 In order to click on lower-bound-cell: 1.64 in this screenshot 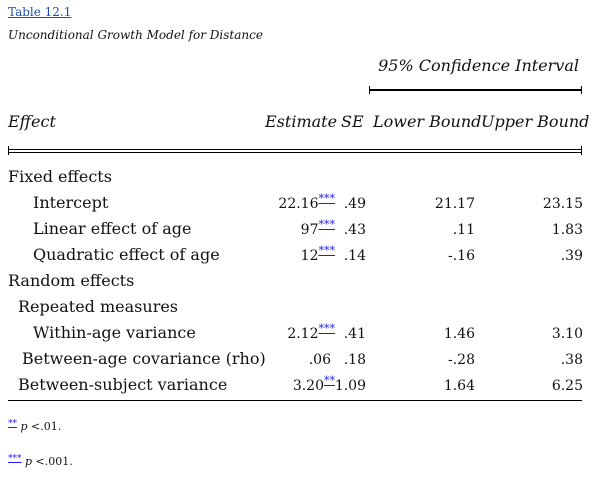, I will do `click(459, 386)`.